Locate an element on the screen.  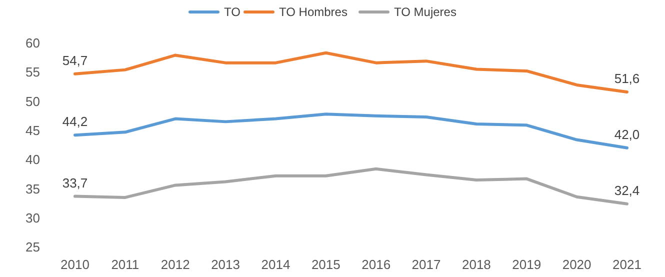
y-tick-label: 25 is located at coordinates (33, 247).